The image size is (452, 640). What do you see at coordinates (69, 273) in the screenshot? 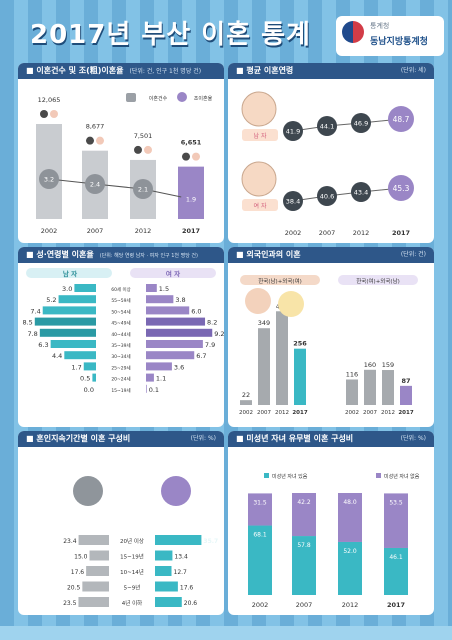
I see `male-header-bg` at bounding box center [69, 273].